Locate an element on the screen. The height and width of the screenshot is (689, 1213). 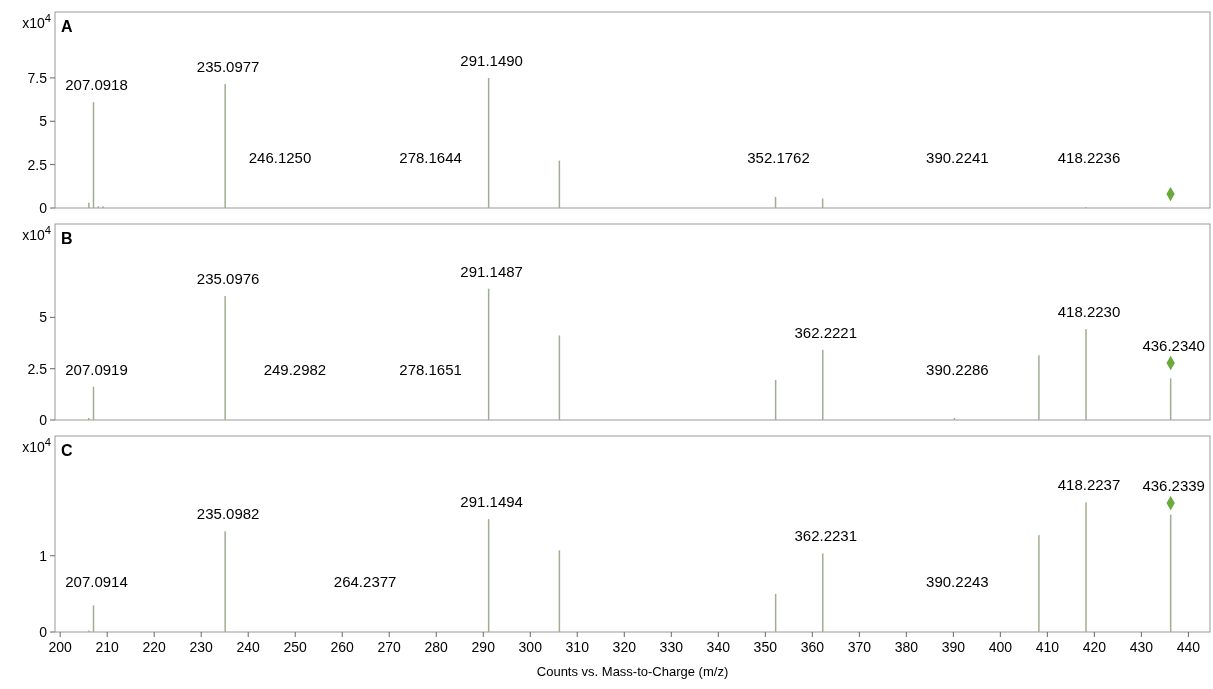
x-tick-label: 340 is located at coordinates (718, 647).